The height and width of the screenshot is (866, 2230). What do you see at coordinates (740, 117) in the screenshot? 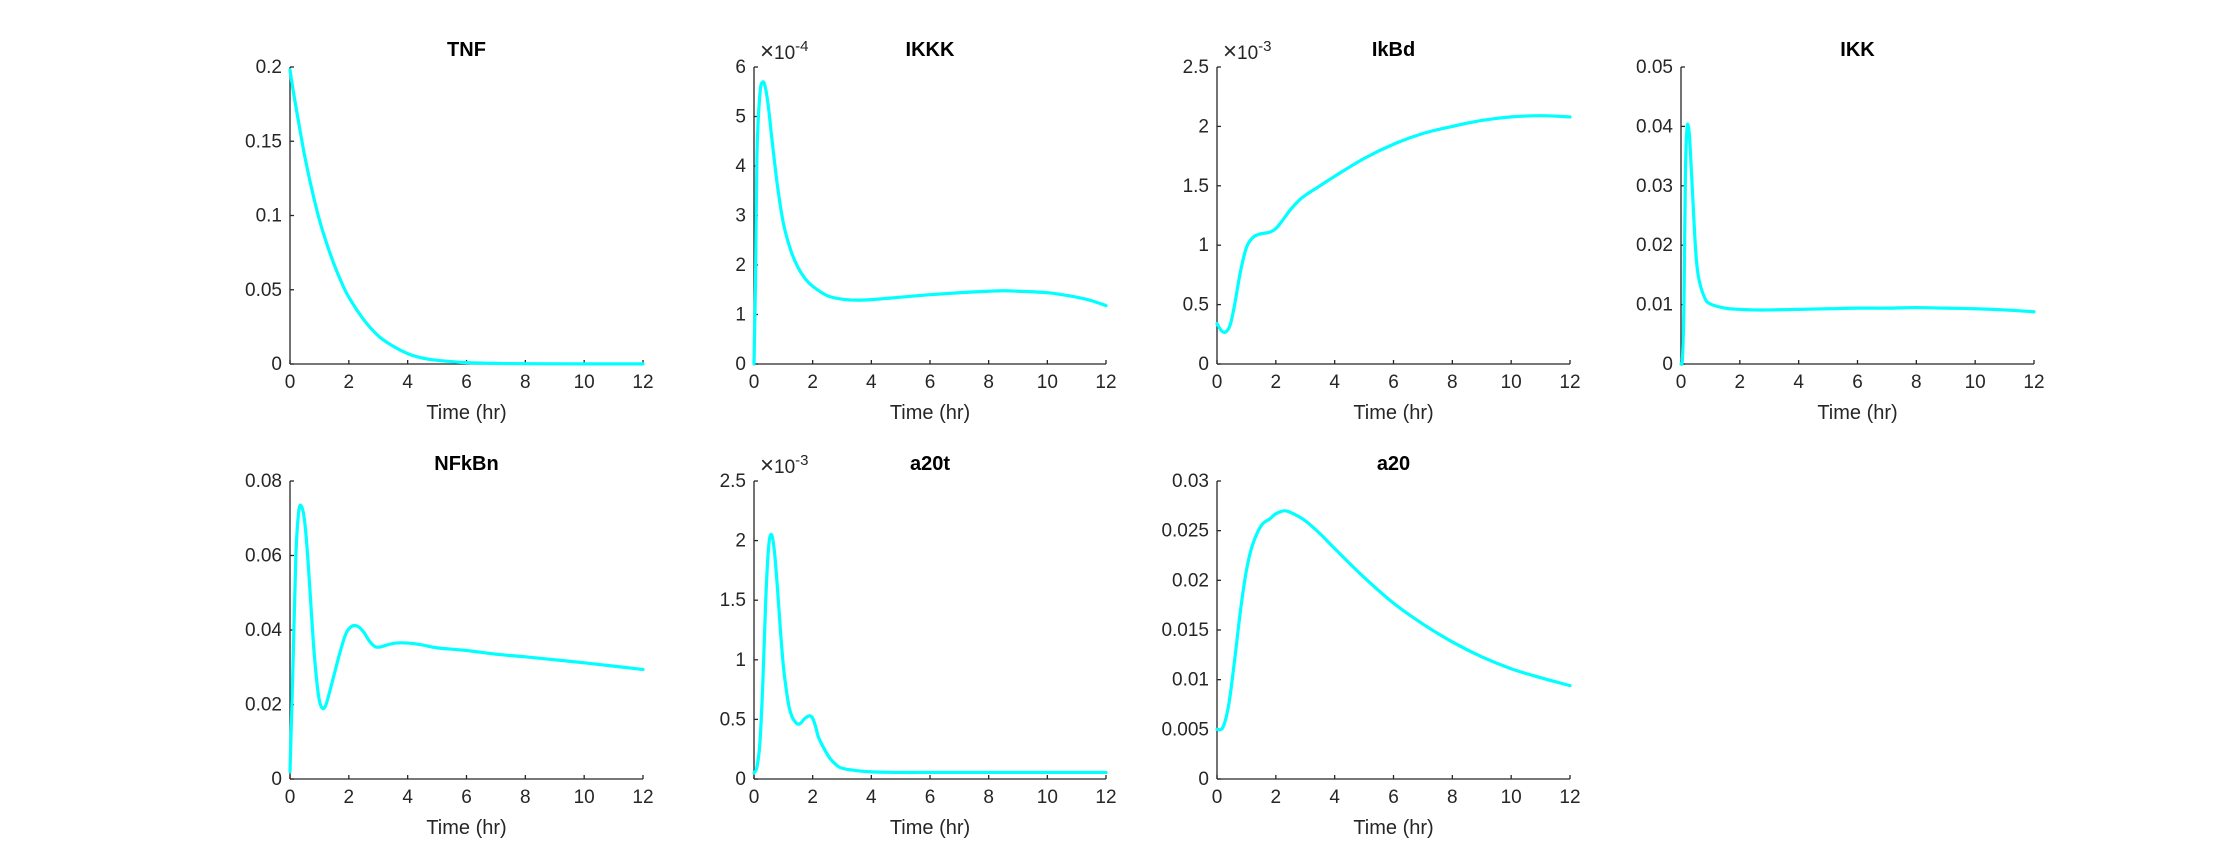
I see `y-tick-label: 5` at bounding box center [740, 117].